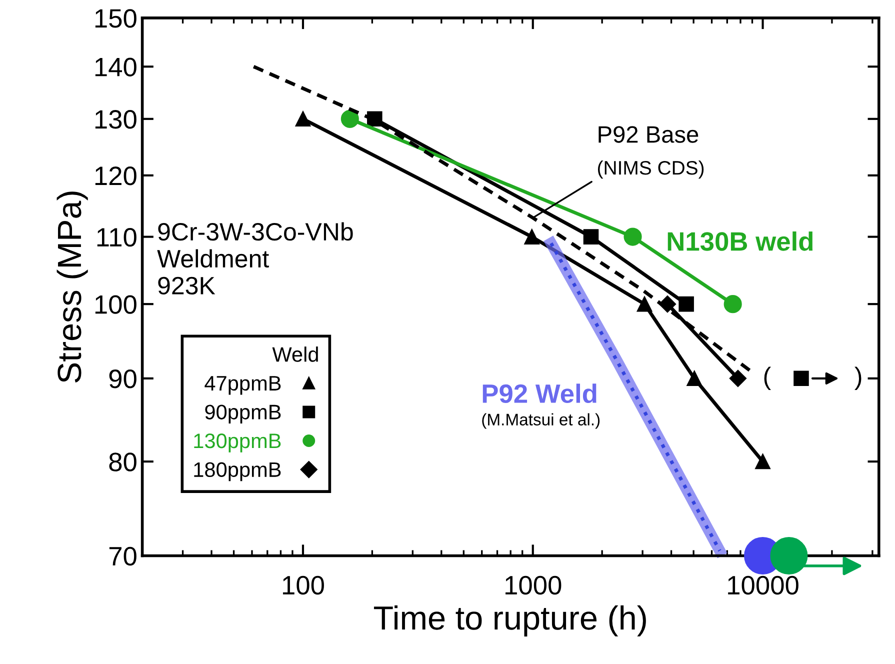  Describe the element at coordinates (303, 585) in the screenshot. I see `x-tick-label: 100` at that location.